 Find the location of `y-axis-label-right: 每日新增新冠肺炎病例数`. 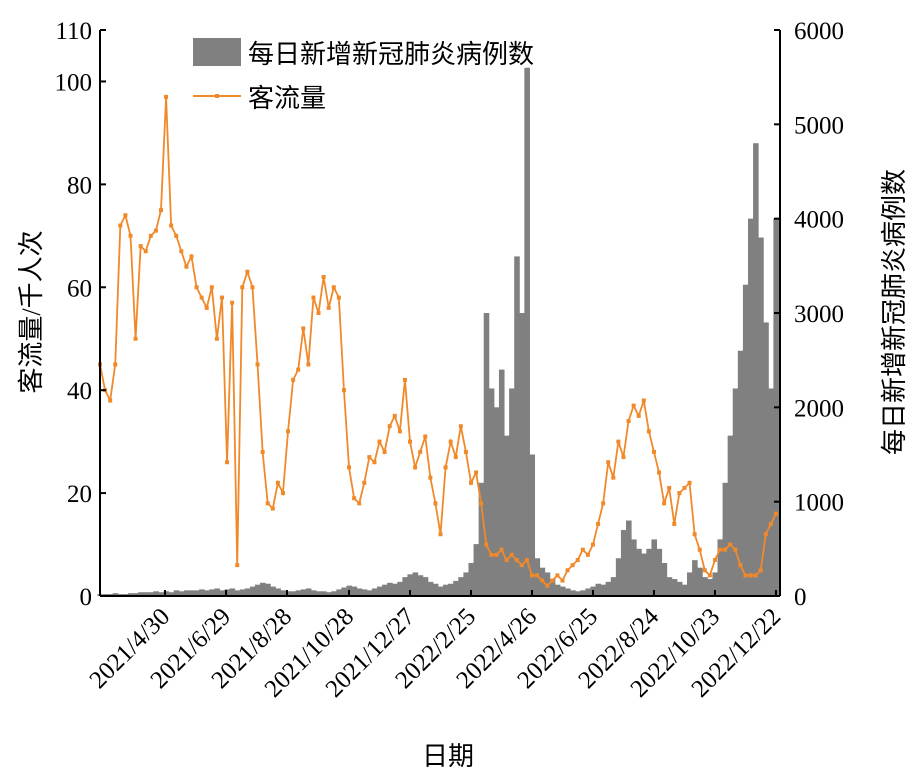

y-axis-label-right: 每日新增新冠肺炎病例数 is located at coordinates (894, 312).